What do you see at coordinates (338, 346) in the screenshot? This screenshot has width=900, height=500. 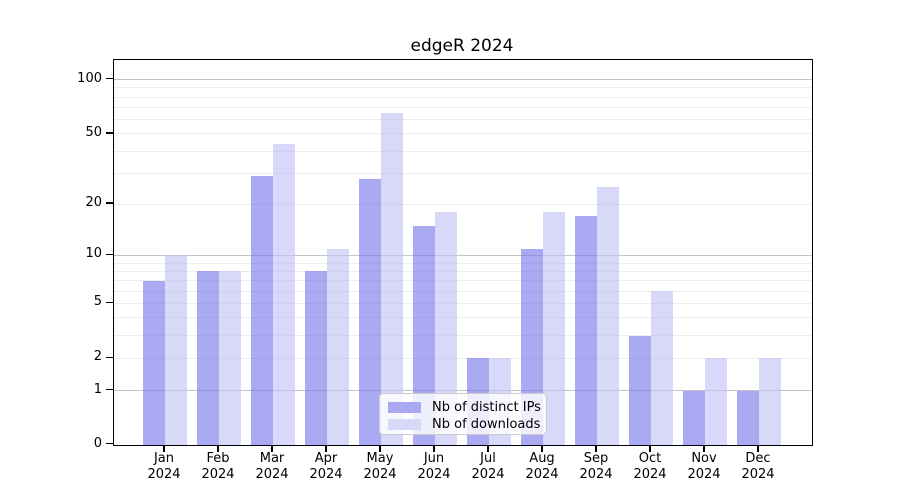 I see `bar-downloads-apr` at bounding box center [338, 346].